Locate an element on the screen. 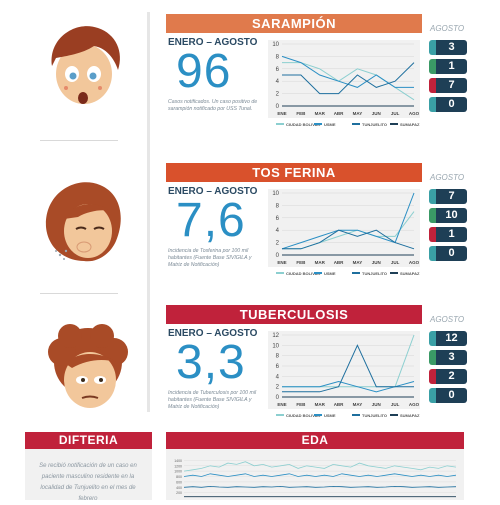 Image resolution: width=500 pixels, height=505 pixels. x-tick-label: FEB is located at coordinates (301, 262).